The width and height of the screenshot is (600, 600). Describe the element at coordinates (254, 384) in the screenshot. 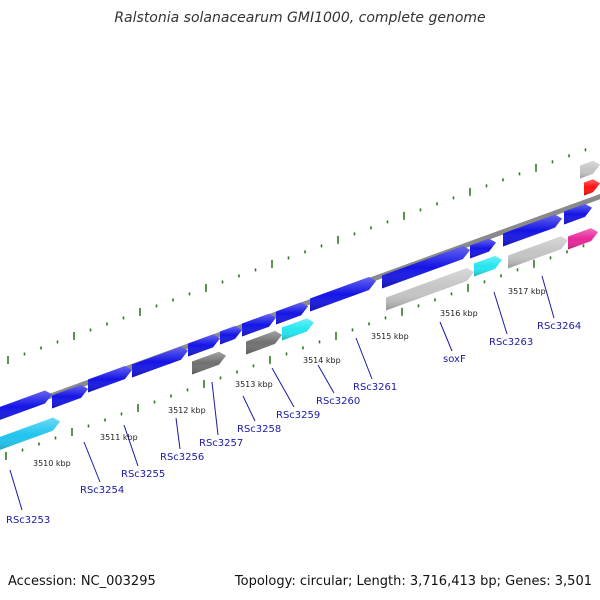

I see `scale-label: 3513 kbp` at that location.